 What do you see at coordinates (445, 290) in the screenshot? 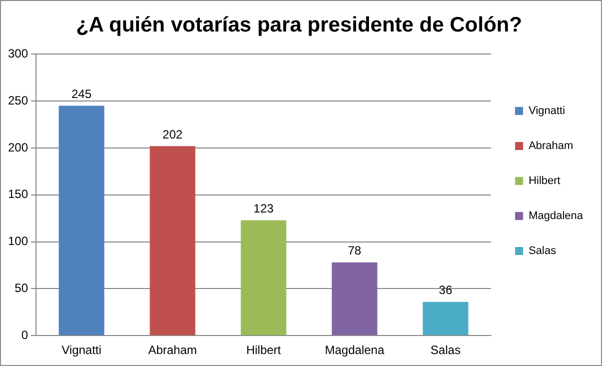
I see `data-label: 36` at bounding box center [445, 290].